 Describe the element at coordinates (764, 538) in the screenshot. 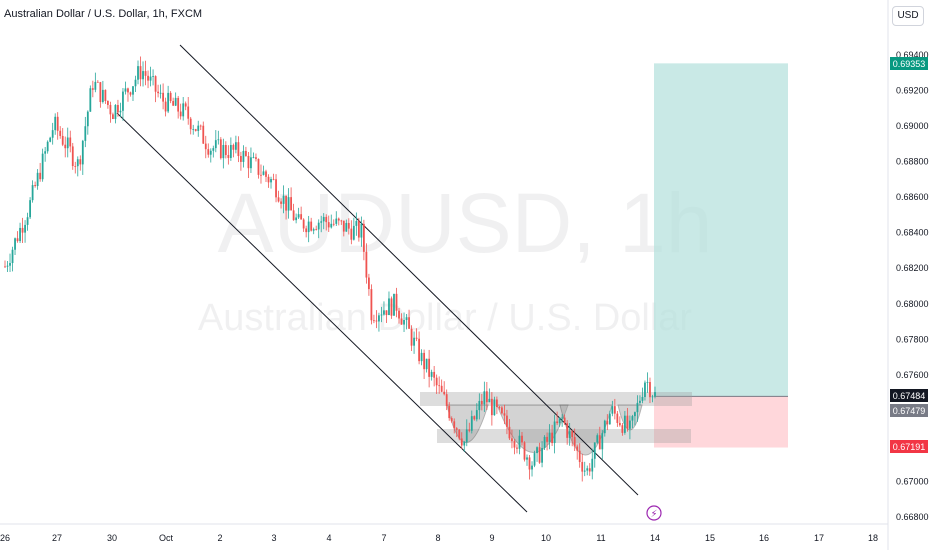

I see `x-tick-label: 16` at that location.